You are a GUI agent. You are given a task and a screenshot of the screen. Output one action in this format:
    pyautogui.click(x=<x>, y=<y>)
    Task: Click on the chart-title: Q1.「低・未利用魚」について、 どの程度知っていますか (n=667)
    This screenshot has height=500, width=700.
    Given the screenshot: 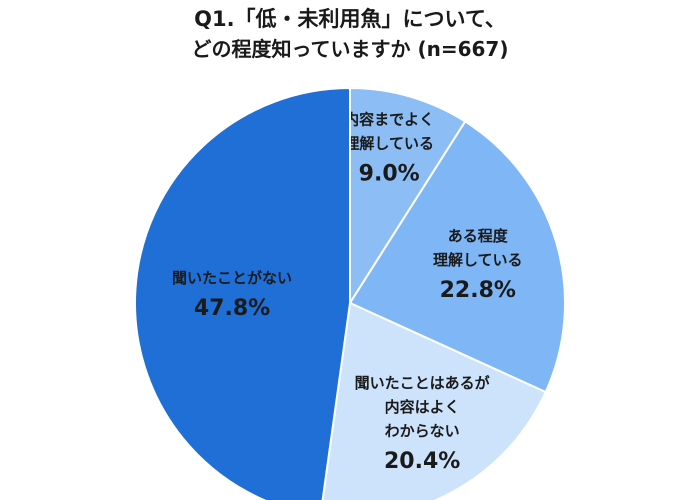 What is the action you would take?
    pyautogui.click(x=350, y=34)
    